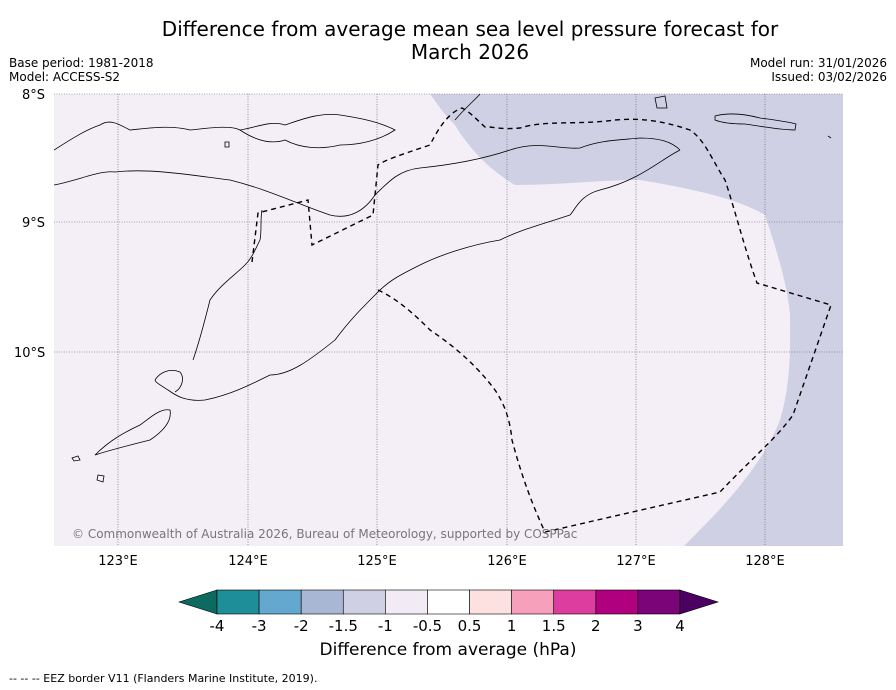 The image size is (896, 690). Describe the element at coordinates (248, 561) in the screenshot. I see `lon-label-124e: 124°E` at that location.